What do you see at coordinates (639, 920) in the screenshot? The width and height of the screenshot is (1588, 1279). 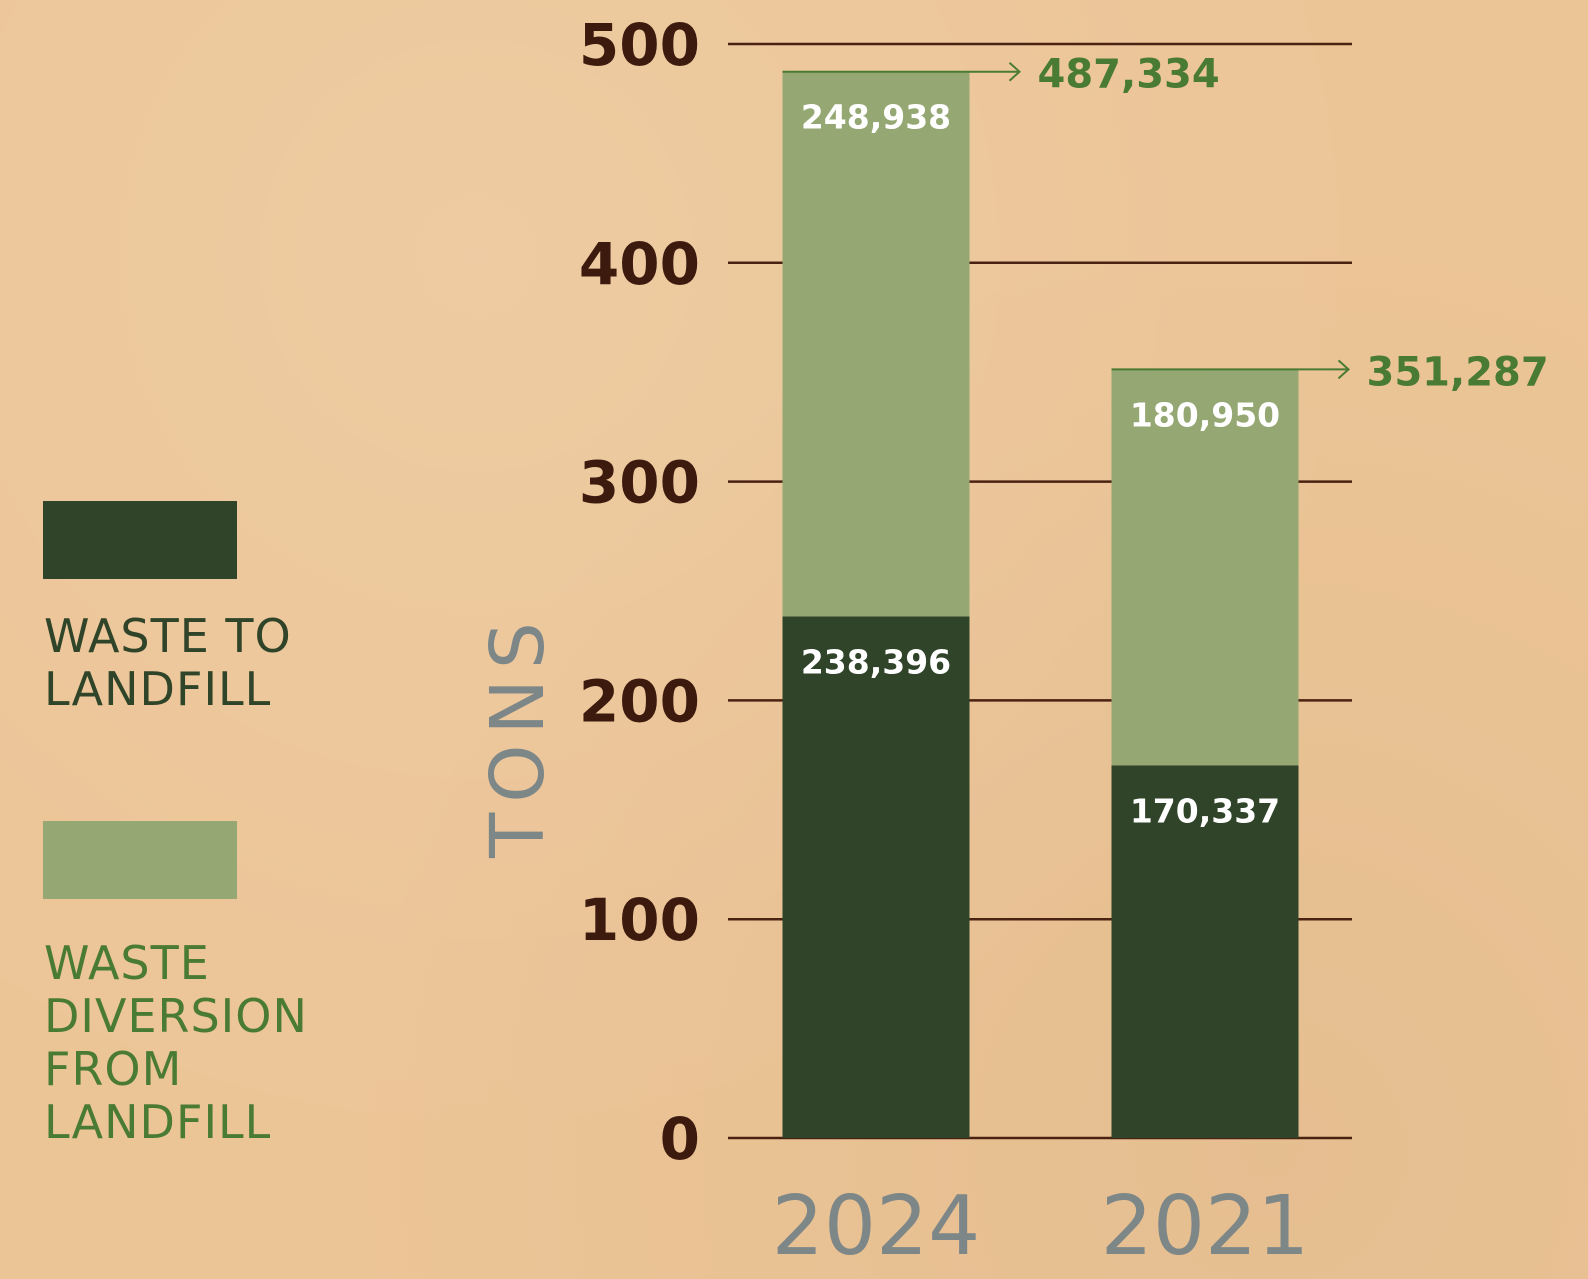 I see `y-tick-label-100: 100` at bounding box center [639, 920].